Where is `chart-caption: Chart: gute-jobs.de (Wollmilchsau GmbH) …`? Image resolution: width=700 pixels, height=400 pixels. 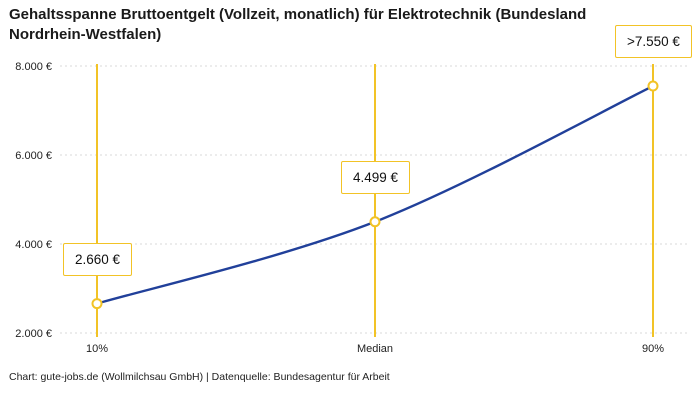 chart-caption: Chart: gute-jobs.de (Wollmilchsau GmbH) … is located at coordinates (199, 377).